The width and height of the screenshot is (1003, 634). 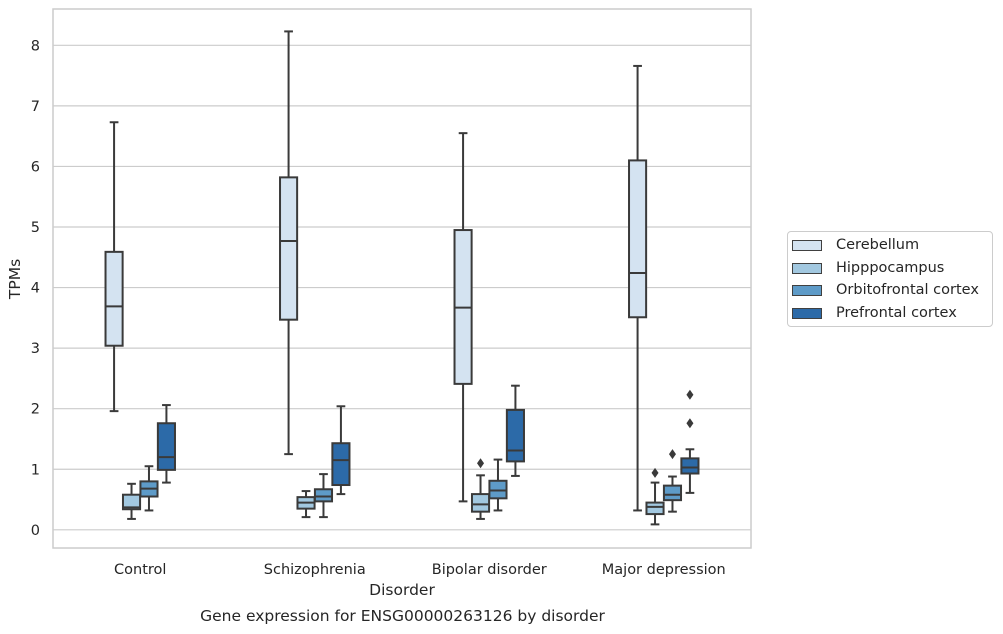 I want to click on legend-item-prefrontal: Prefrontal cortex, so click(x=874, y=313).